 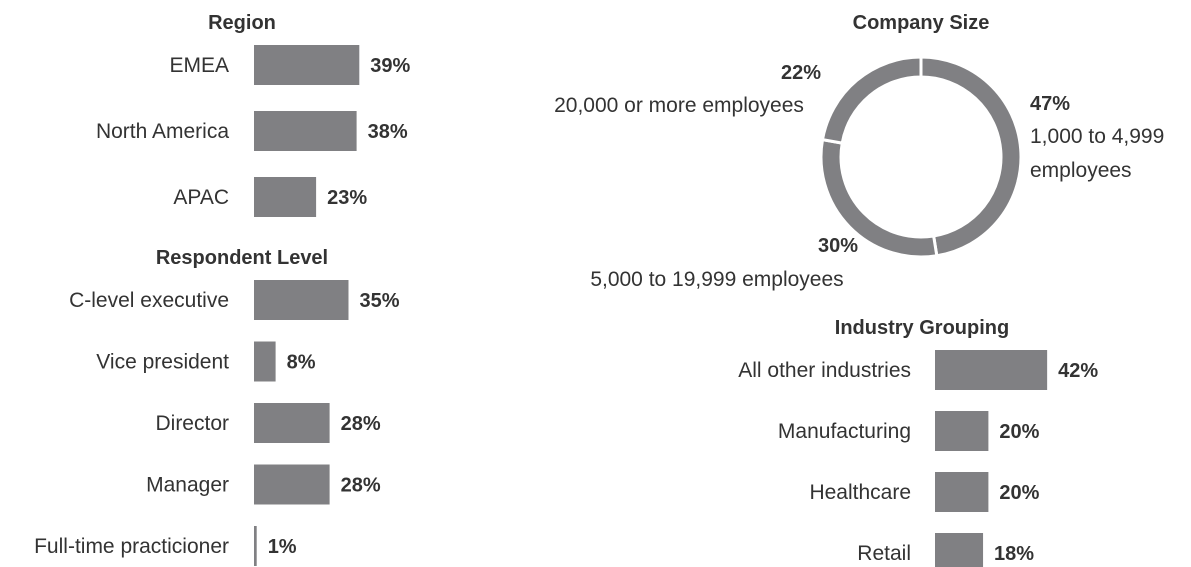 What do you see at coordinates (255, 546) in the screenshot?
I see `bar-full-time-practicioner` at bounding box center [255, 546].